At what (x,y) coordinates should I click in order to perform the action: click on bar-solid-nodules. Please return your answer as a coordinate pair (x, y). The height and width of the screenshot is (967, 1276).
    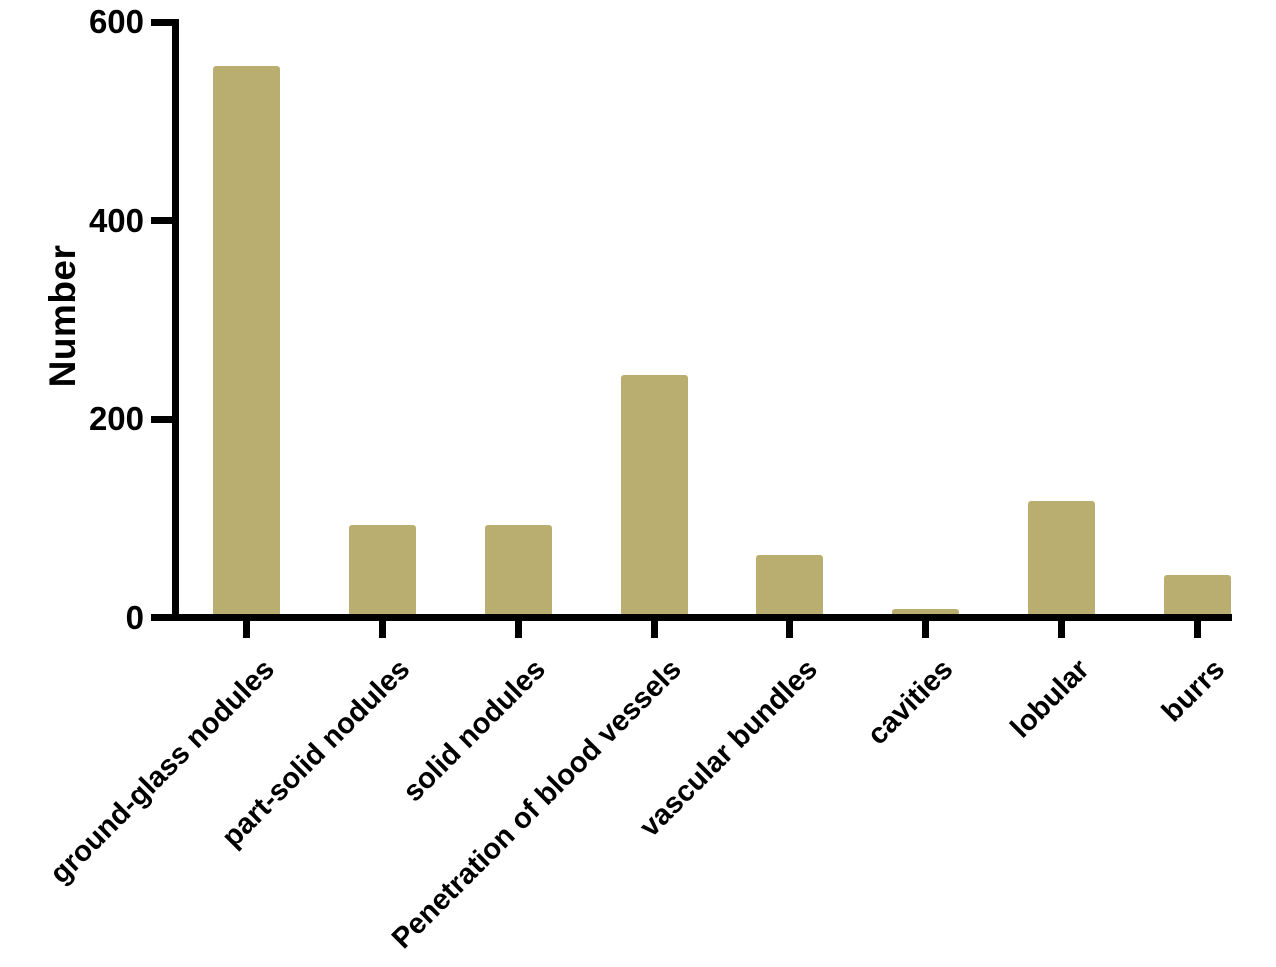
    Looking at the image, I should click on (518, 569).